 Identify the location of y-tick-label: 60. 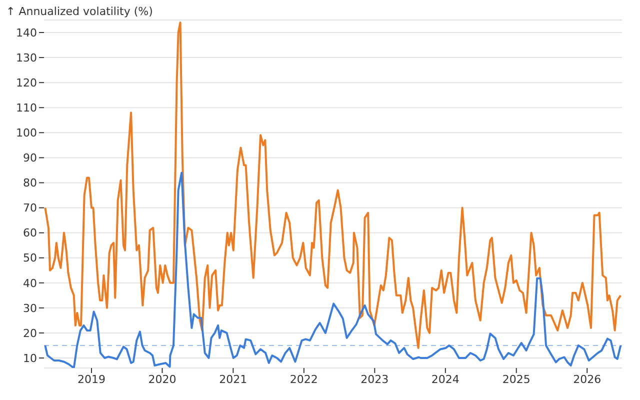
(30, 233).